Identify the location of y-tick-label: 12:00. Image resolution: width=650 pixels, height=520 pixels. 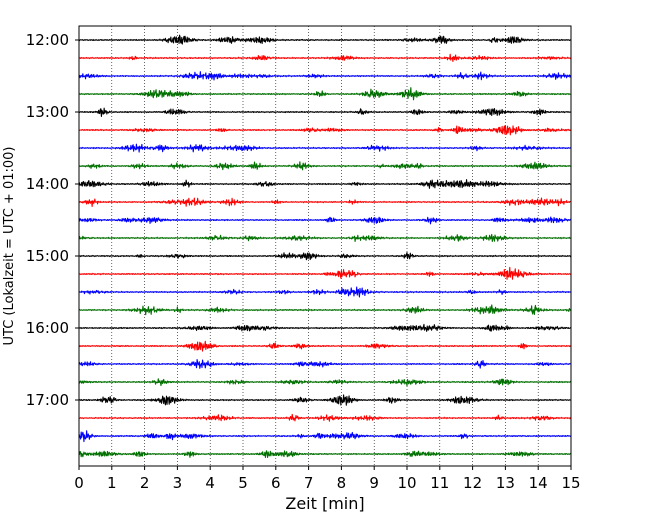
(47, 40).